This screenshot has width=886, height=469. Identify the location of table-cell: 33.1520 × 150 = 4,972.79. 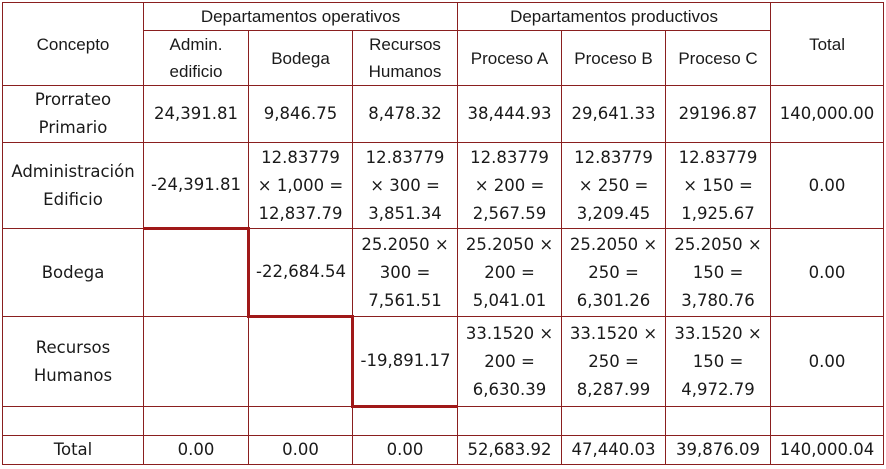
(718, 361).